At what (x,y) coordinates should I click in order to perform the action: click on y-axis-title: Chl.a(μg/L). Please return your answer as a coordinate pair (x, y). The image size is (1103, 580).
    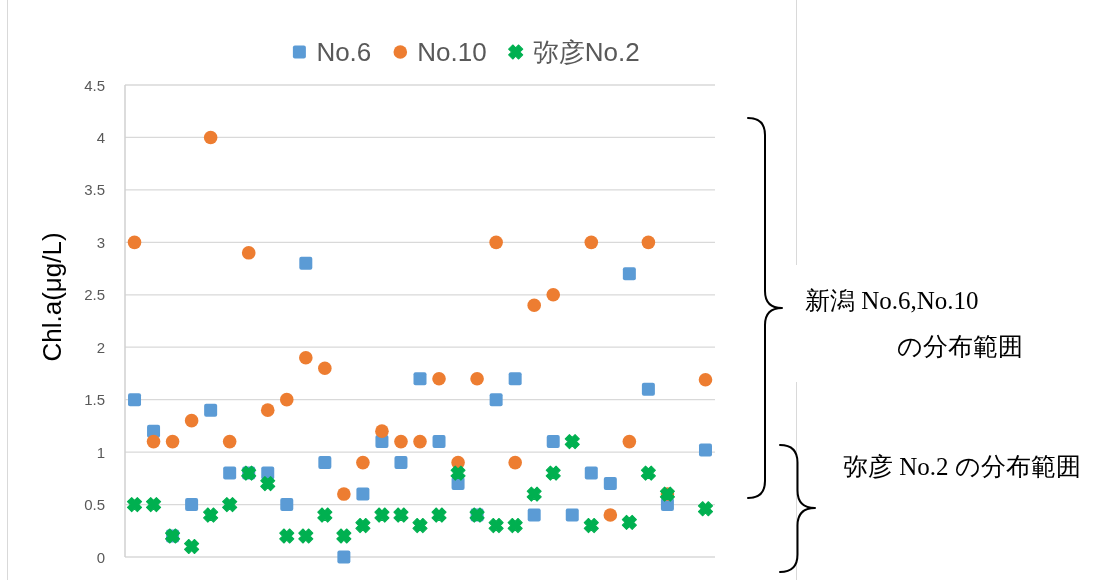
    Looking at the image, I should click on (52, 297).